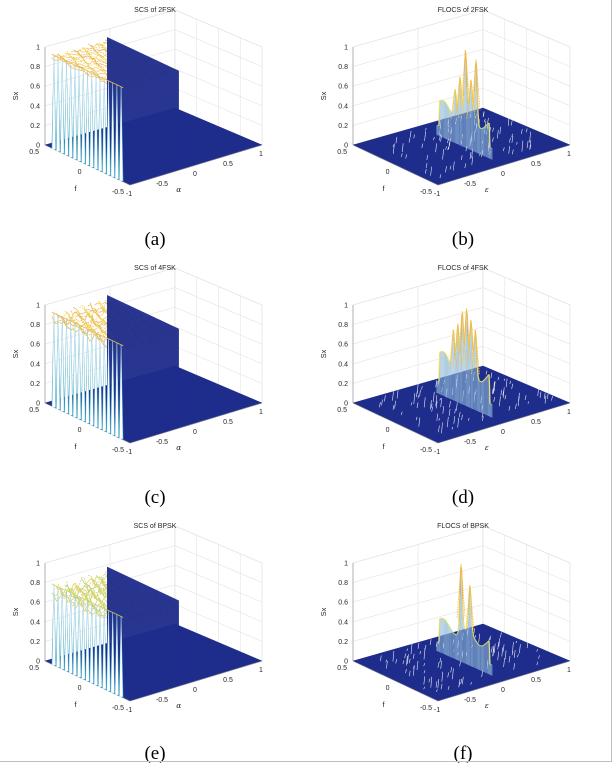 This screenshot has width=613, height=763. I want to click on x-tick-label: 1, so click(569, 670).